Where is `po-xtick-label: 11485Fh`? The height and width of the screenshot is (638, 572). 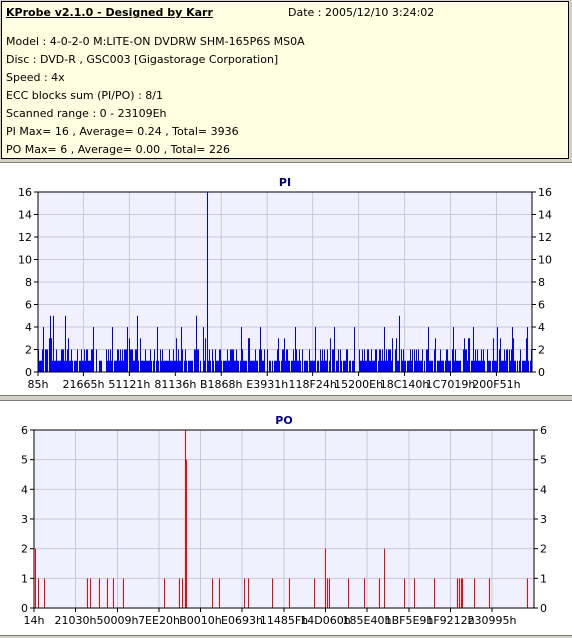
po-xtick-label: 11485Fh is located at coordinates (284, 620).